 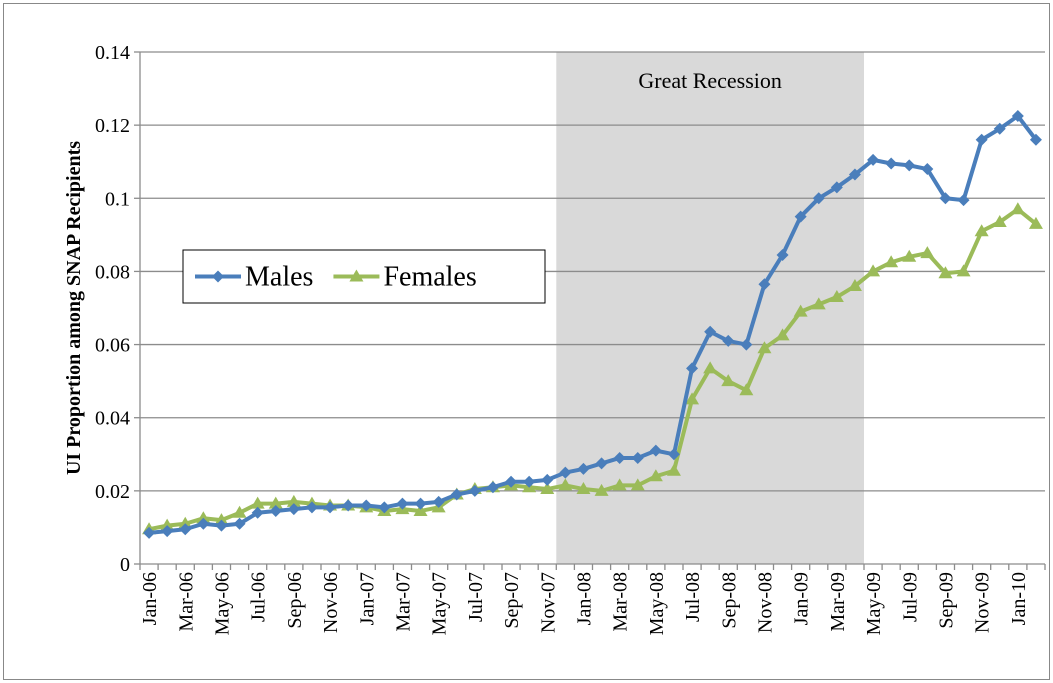 I want to click on x-tick-label: May-07, so click(x=440, y=603).